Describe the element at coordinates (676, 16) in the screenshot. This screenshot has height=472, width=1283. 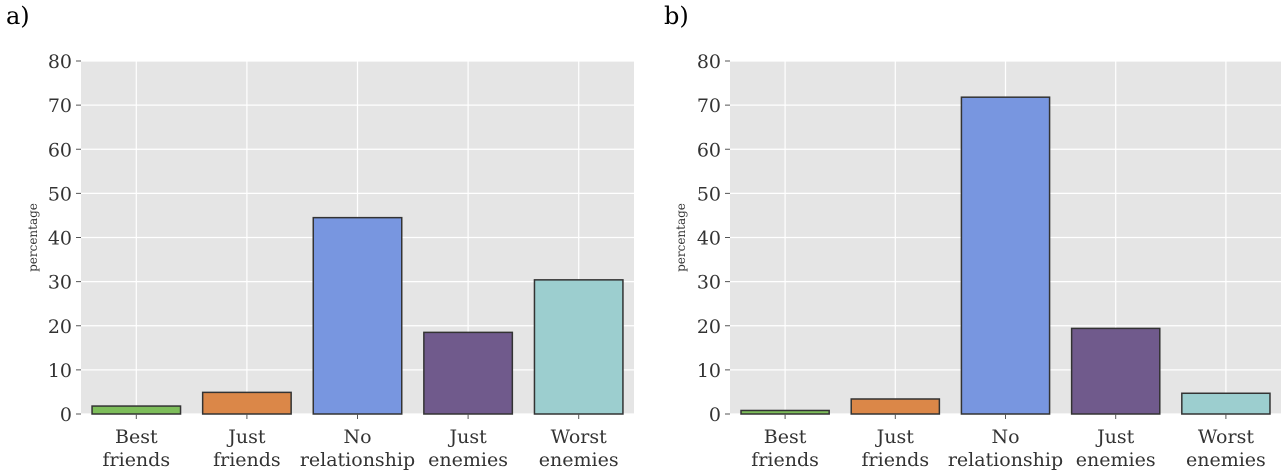
I see `panel-label: b)` at that location.